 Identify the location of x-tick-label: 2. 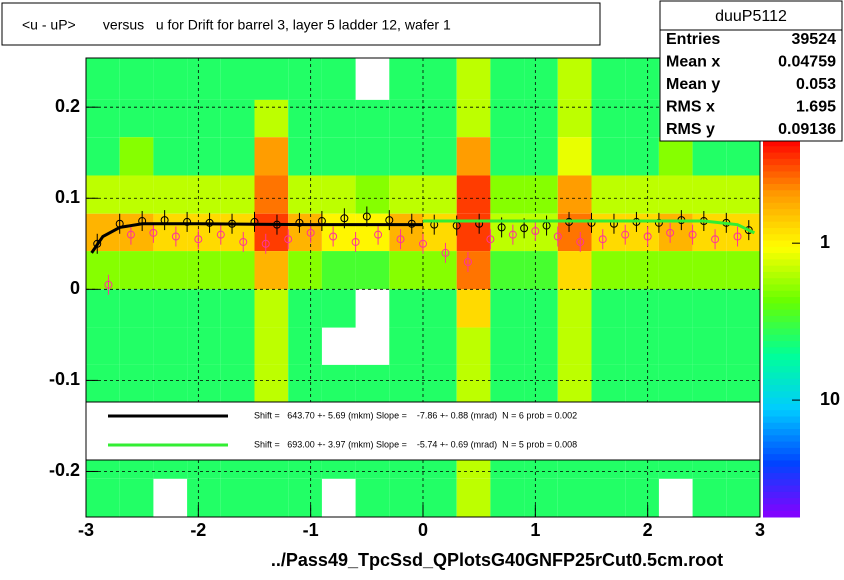
(648, 530).